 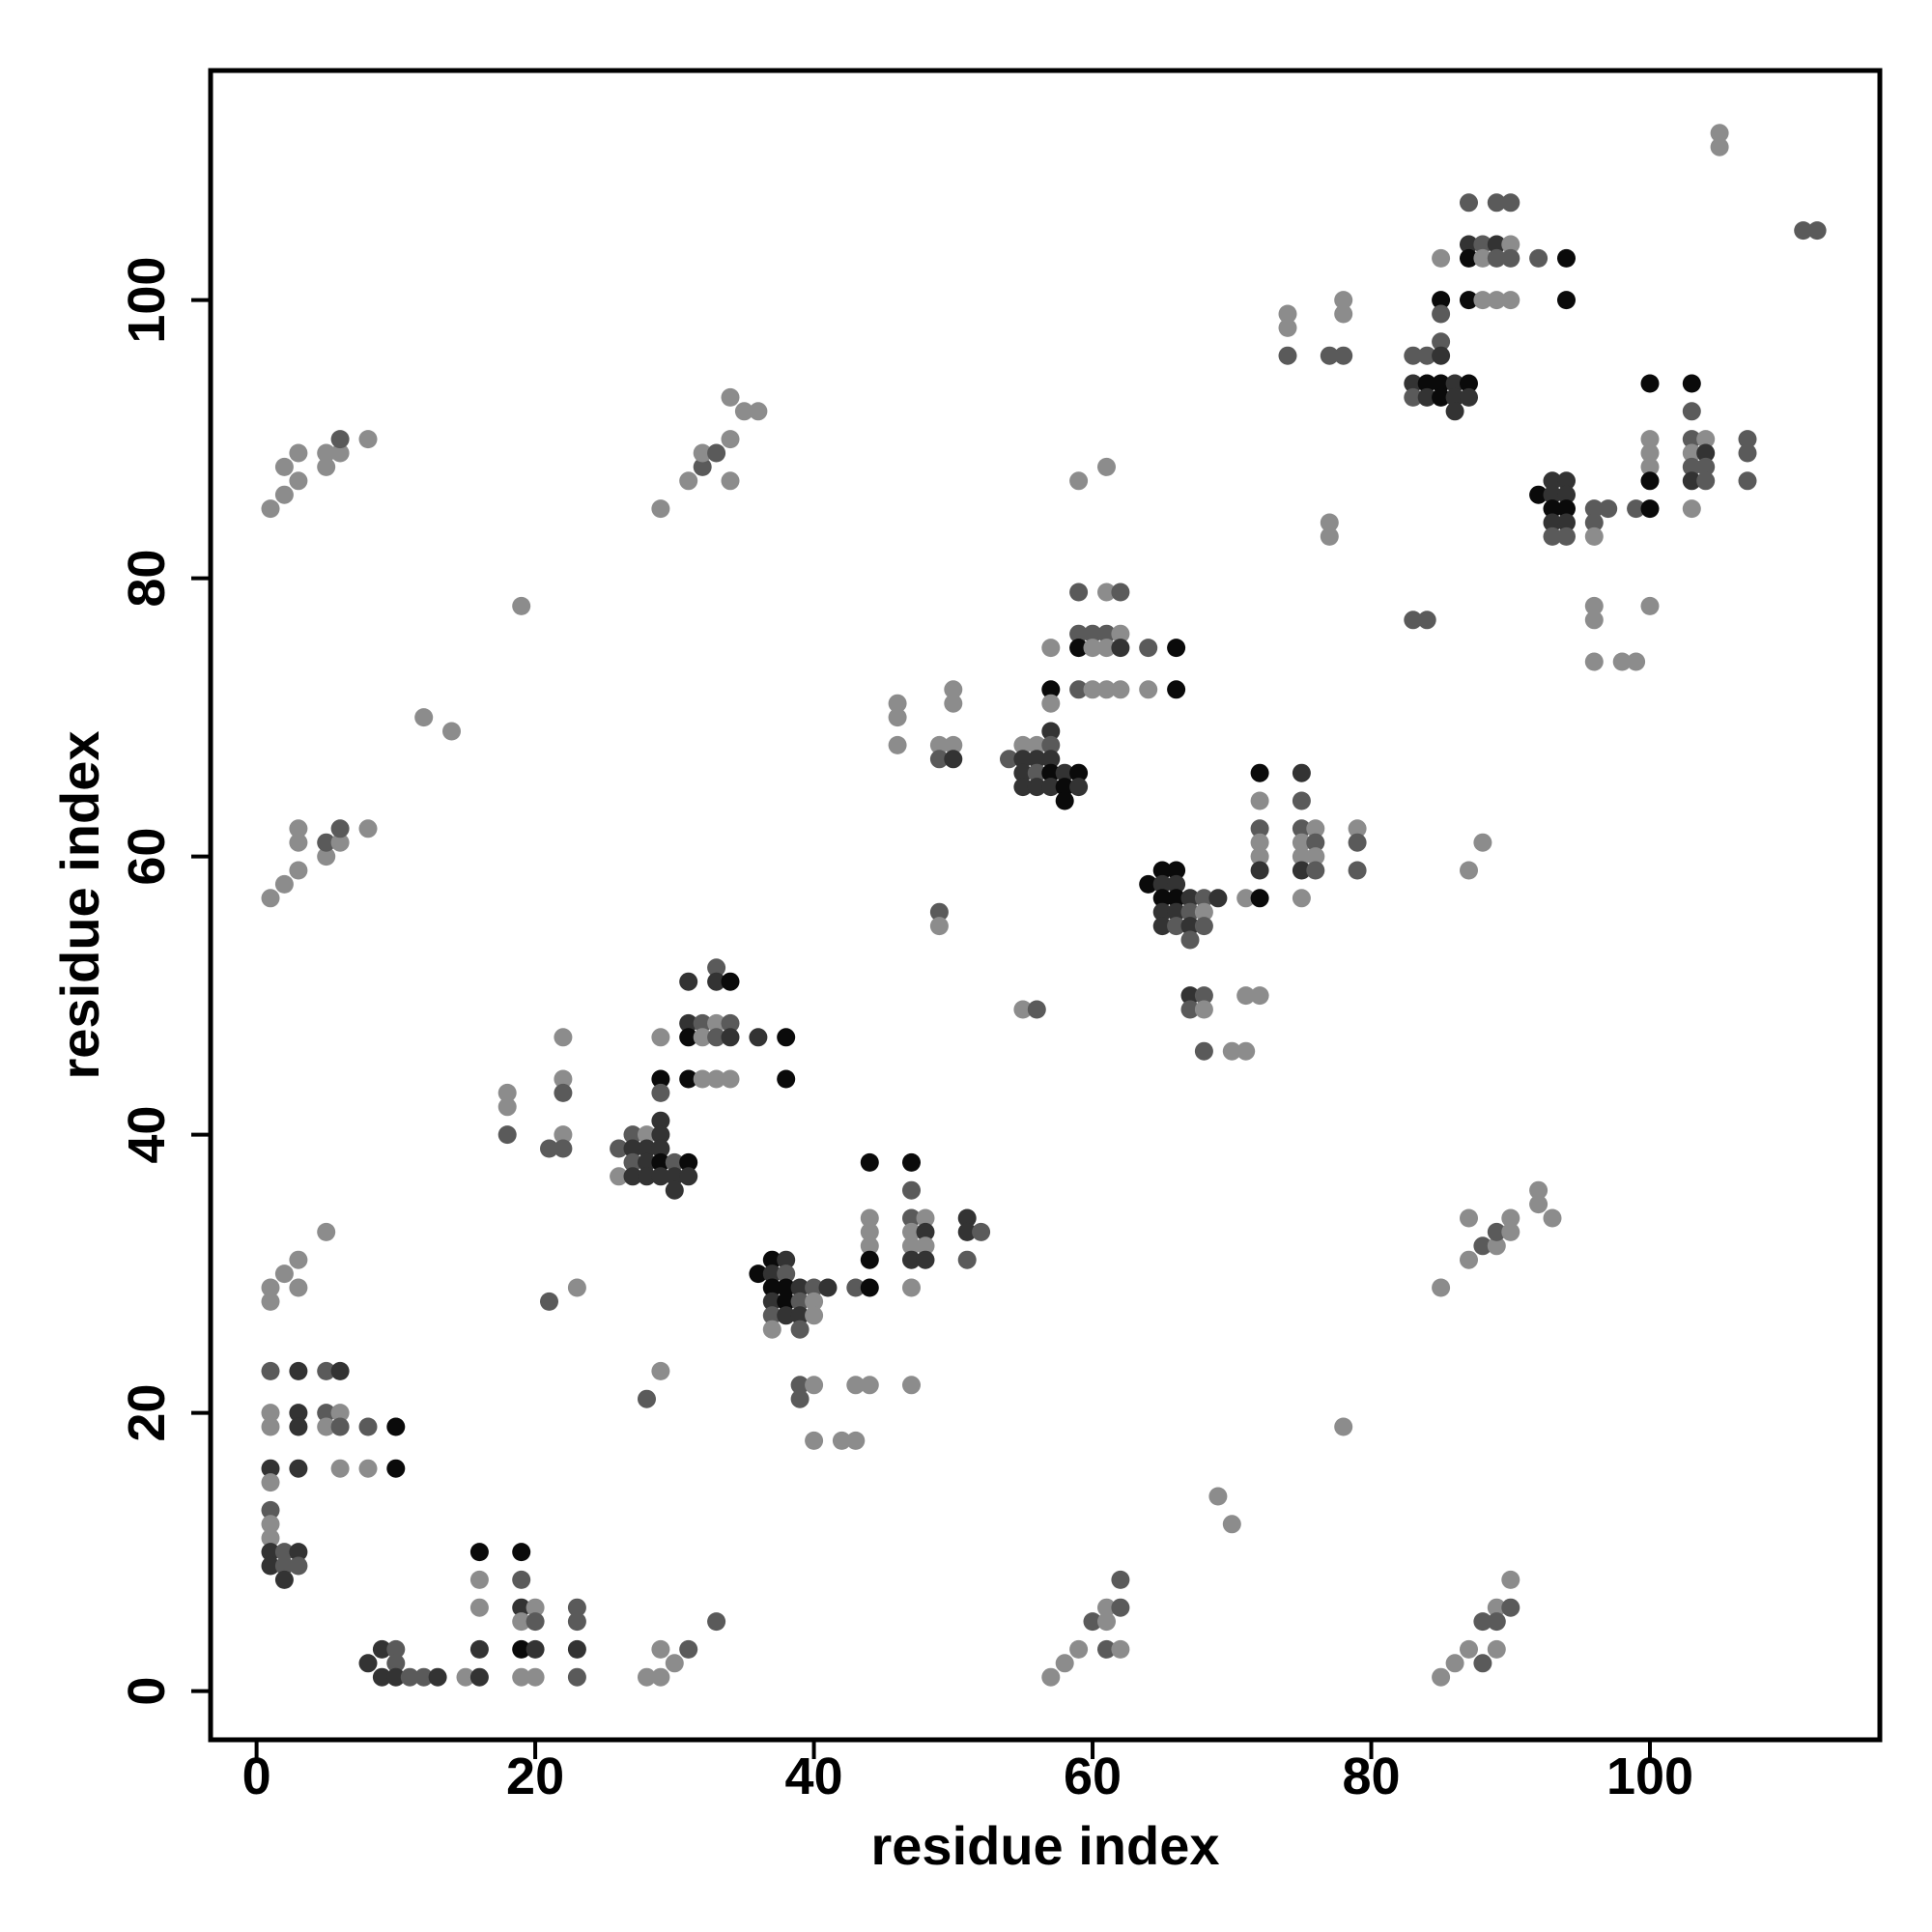 What do you see at coordinates (147, 1413) in the screenshot?
I see `y-tick-label: 20` at bounding box center [147, 1413].